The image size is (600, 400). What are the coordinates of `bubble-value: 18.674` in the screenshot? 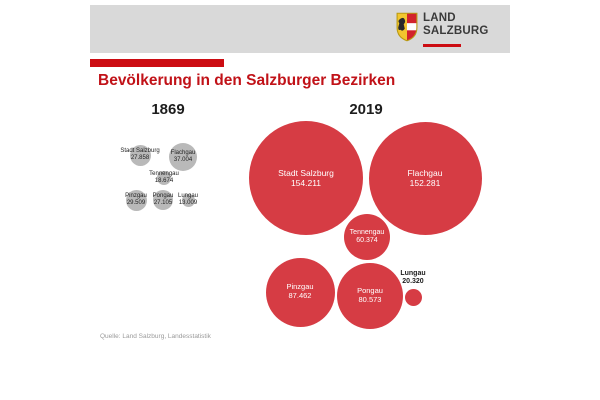 It's located at (164, 181).